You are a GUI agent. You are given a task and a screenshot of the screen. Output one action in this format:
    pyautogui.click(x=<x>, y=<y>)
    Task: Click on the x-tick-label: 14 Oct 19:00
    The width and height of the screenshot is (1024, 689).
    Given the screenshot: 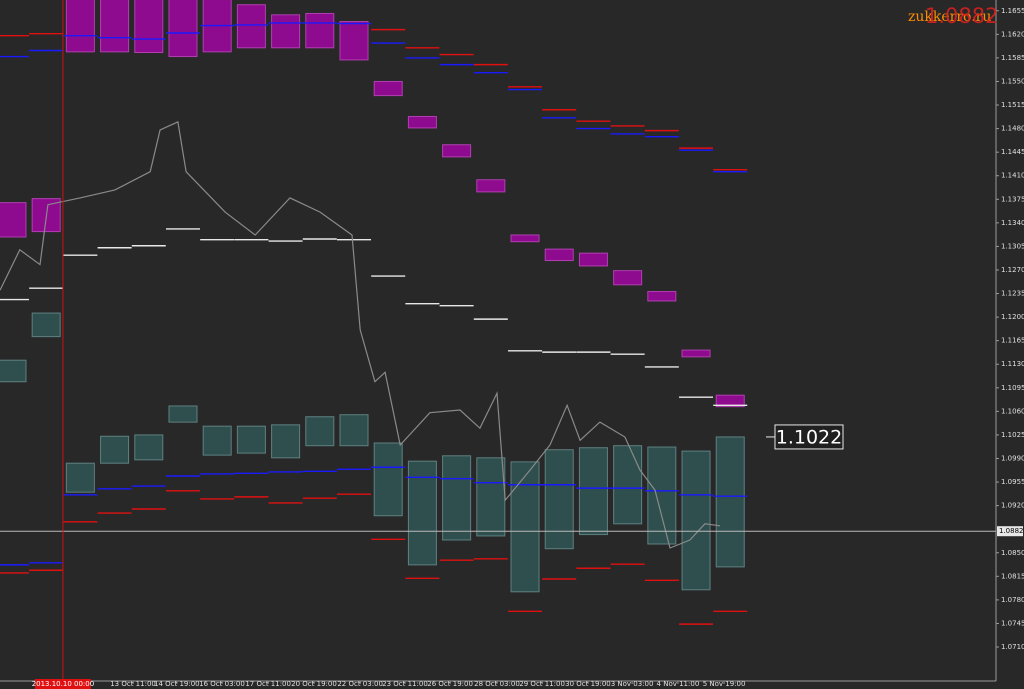 What is the action you would take?
    pyautogui.click(x=177, y=684)
    